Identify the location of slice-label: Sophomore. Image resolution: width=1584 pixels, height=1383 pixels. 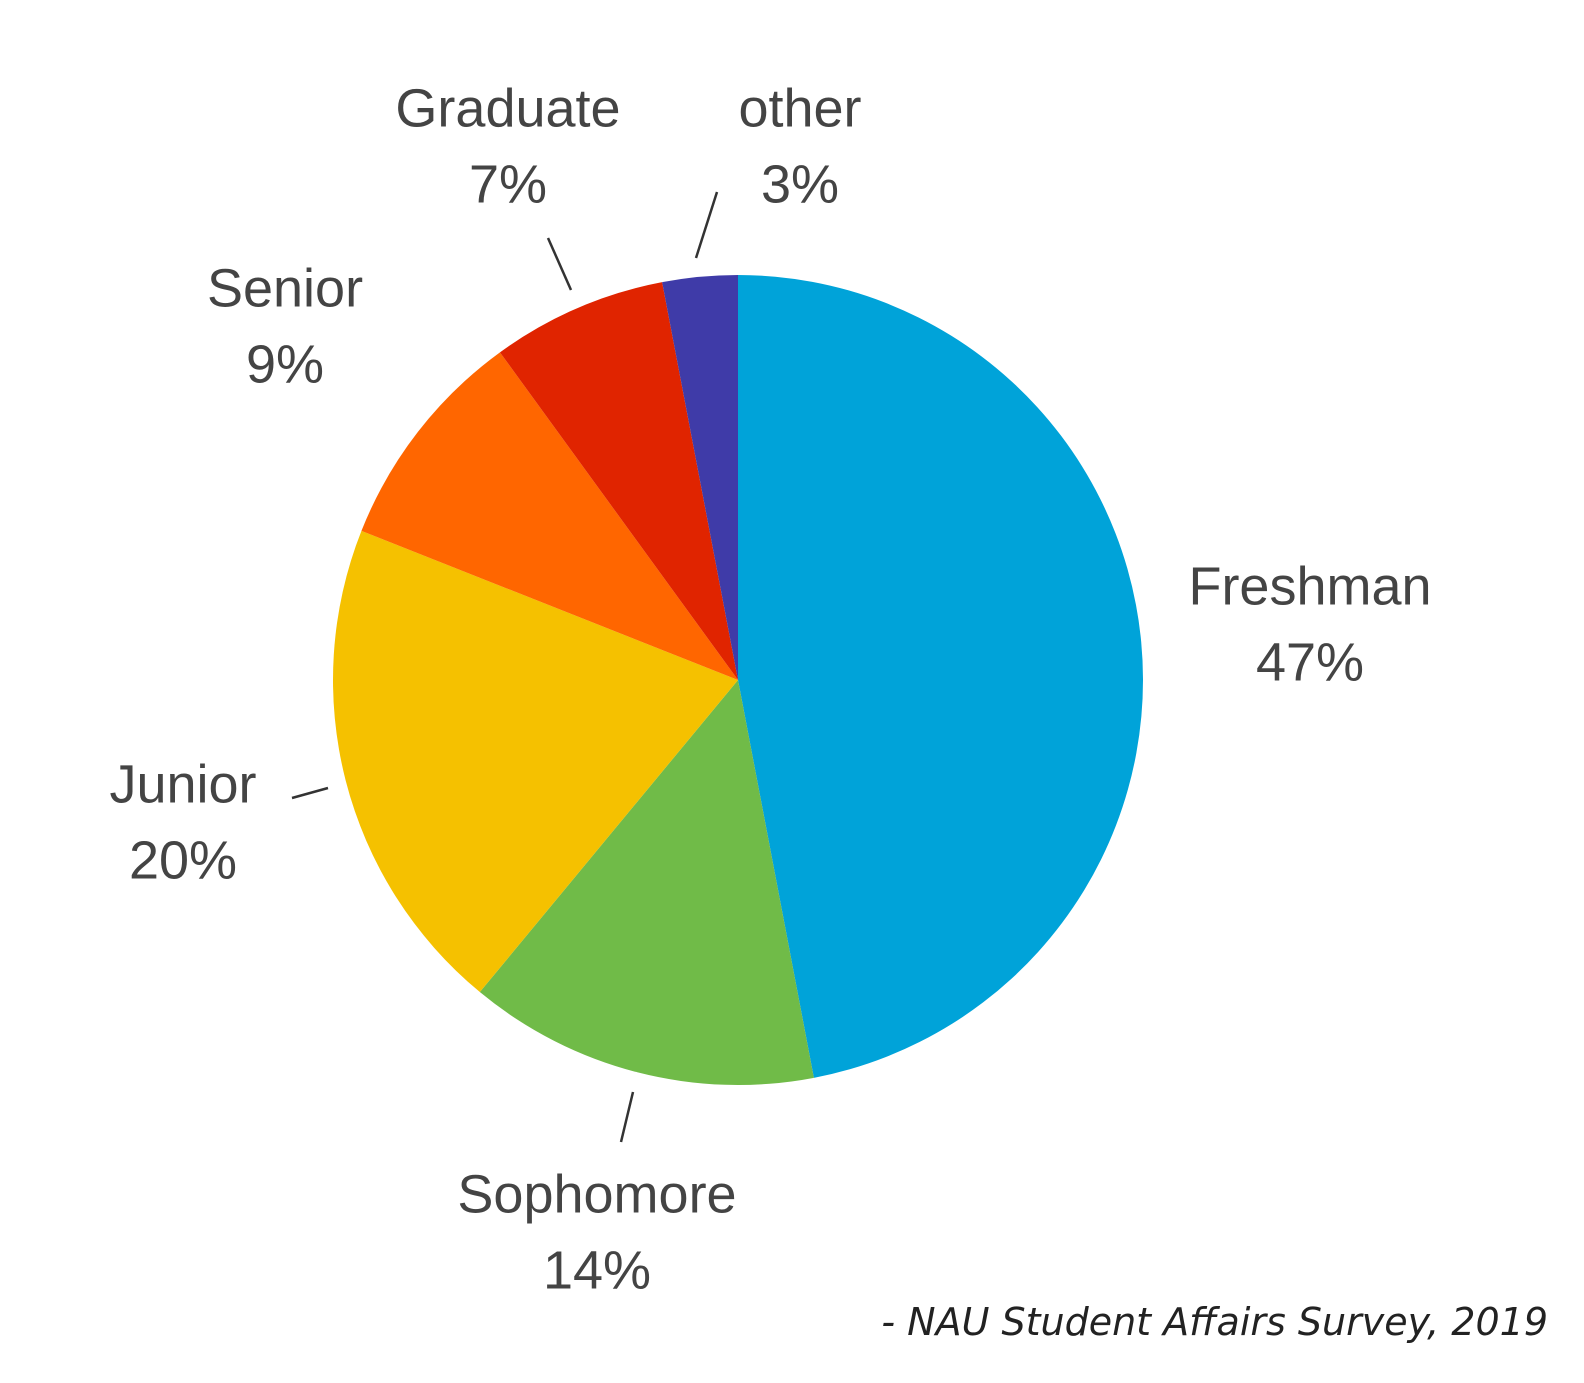
(596, 1194).